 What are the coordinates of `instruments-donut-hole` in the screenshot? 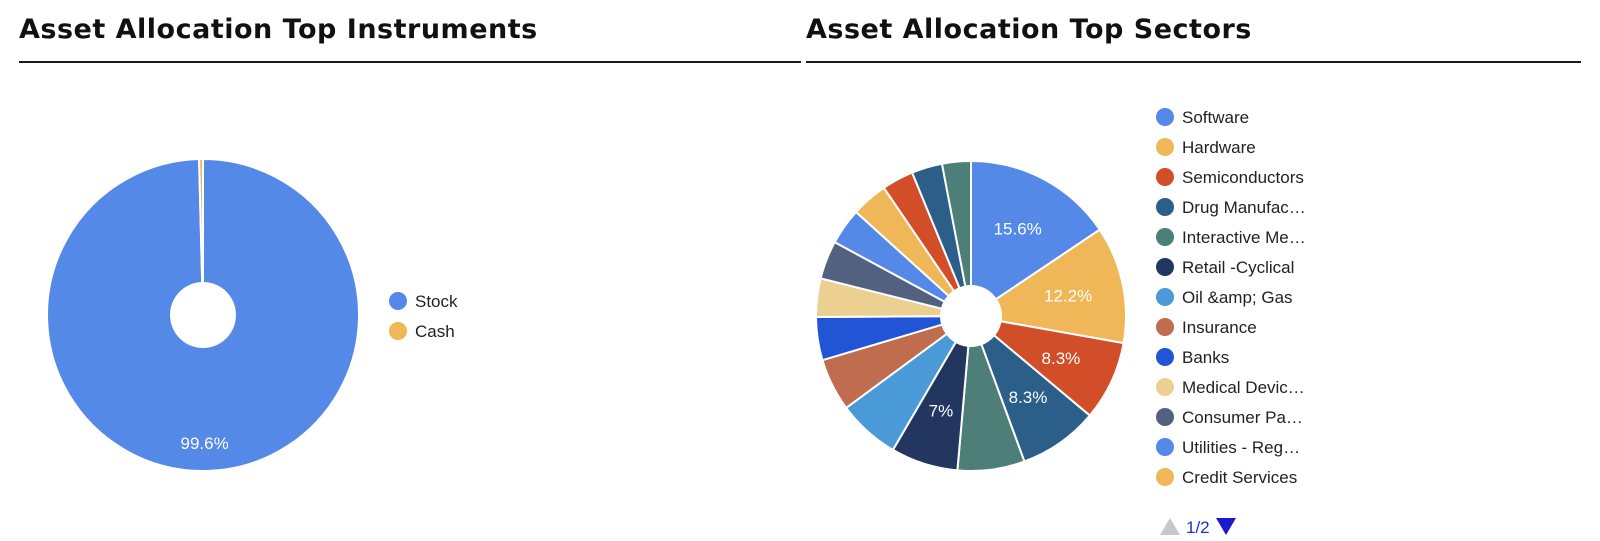 It's located at (203, 315).